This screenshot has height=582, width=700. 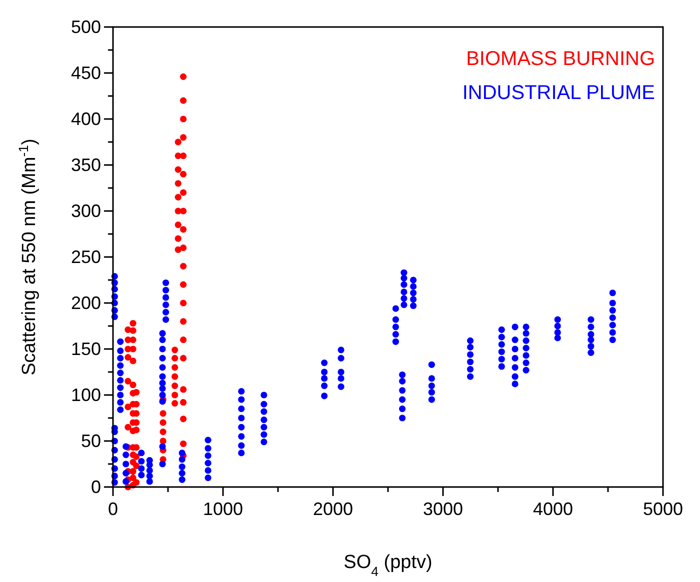 What do you see at coordinates (85, 349) in the screenshot?
I see `y-tick-label: 150` at bounding box center [85, 349].